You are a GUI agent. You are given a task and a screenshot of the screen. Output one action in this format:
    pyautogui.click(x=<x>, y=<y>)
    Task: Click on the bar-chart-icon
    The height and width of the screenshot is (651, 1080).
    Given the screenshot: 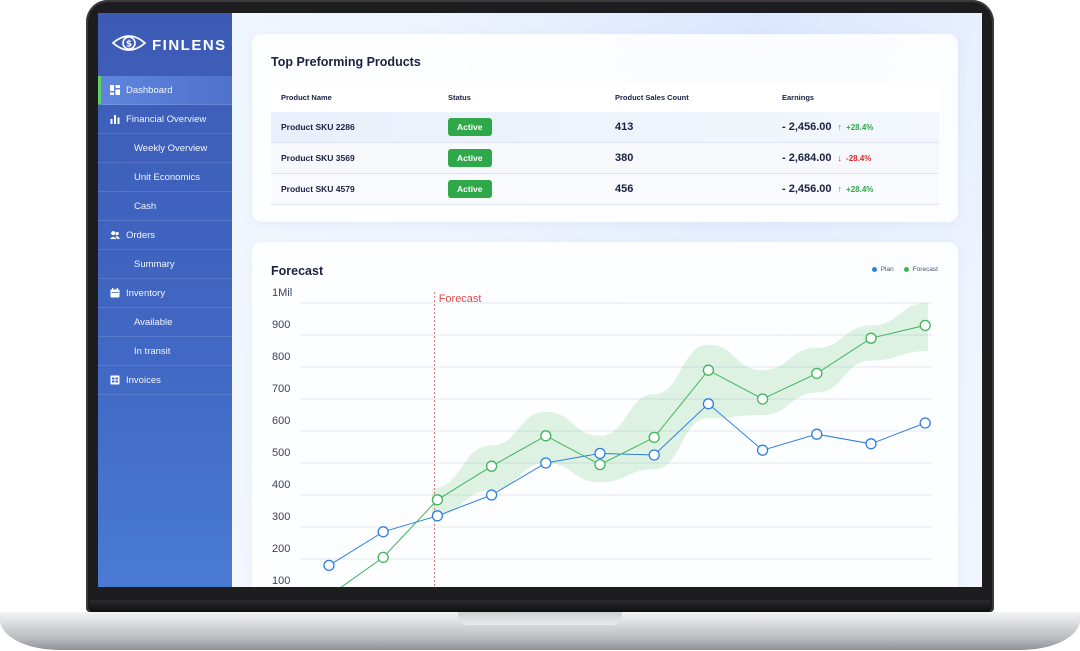 What is the action you would take?
    pyautogui.click(x=115, y=119)
    